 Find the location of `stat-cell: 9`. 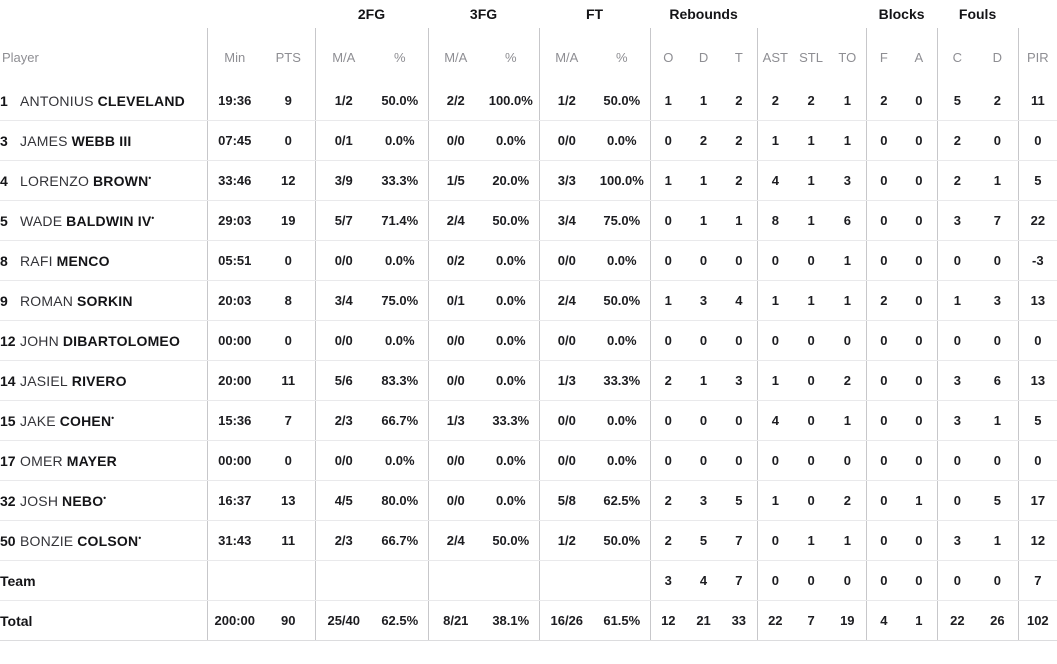

stat-cell: 9 is located at coordinates (288, 101).